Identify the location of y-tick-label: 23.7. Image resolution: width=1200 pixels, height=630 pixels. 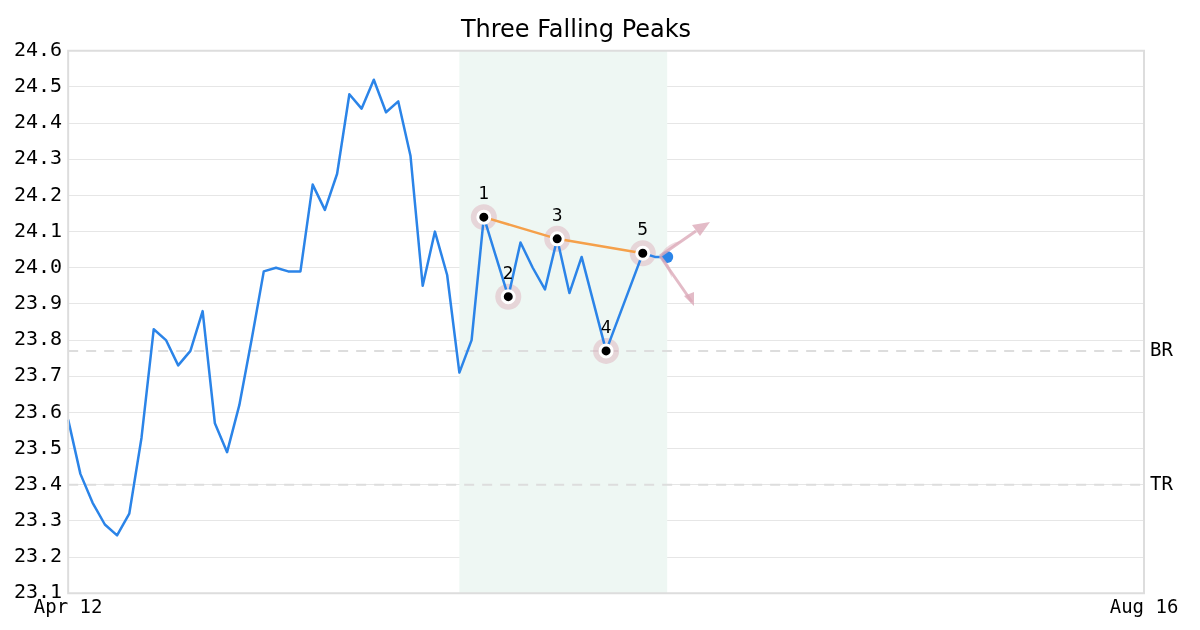
(38, 374).